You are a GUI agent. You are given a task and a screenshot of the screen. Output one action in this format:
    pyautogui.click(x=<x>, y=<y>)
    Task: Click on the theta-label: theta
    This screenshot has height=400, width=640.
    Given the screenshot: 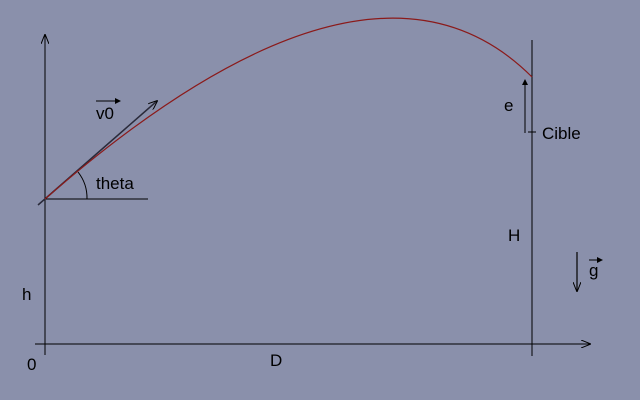 What is the action you would take?
    pyautogui.click(x=115, y=183)
    